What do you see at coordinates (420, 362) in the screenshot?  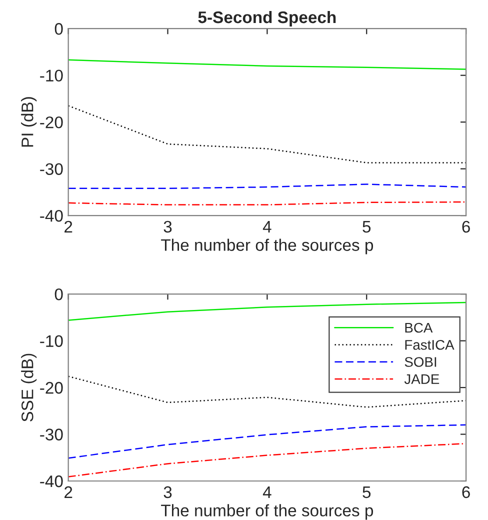 I see `legend-label: SOBI` at bounding box center [420, 362].